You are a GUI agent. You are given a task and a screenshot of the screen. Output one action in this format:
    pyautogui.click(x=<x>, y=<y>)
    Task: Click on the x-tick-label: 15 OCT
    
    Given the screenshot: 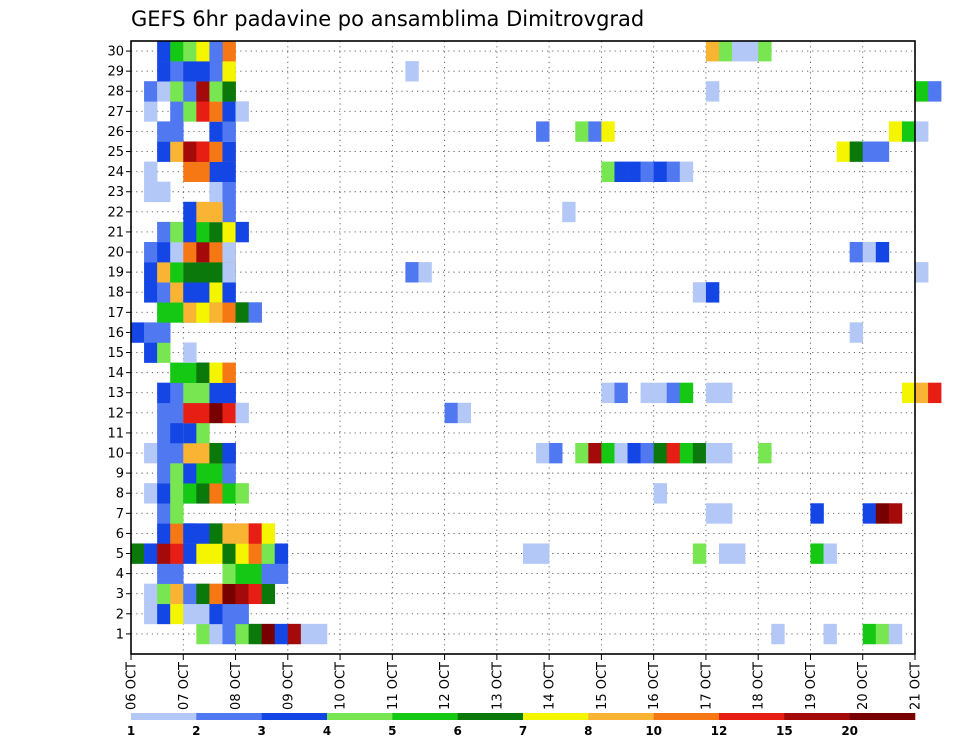 What is the action you would take?
    pyautogui.click(x=602, y=686)
    